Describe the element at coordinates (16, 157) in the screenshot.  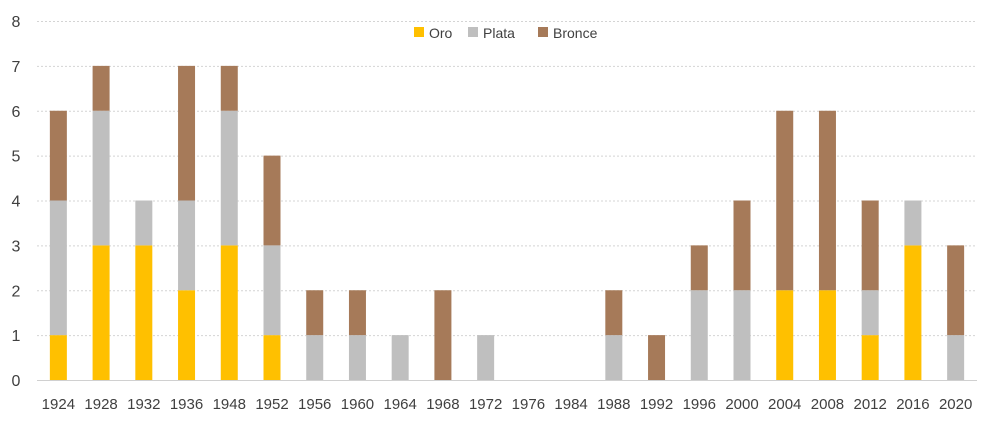
I see `y-tick-label: 5` at that location.